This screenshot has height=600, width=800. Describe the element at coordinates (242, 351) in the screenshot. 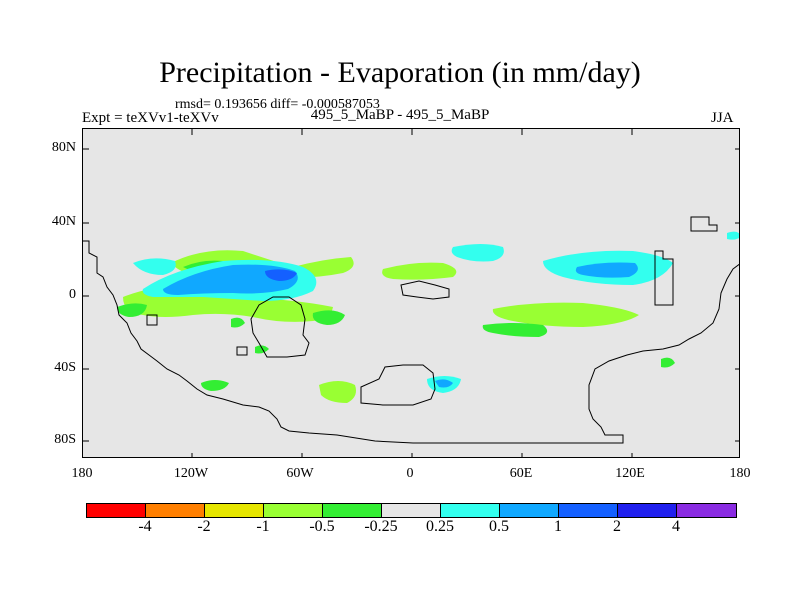

I see `coastline-west-africa` at that location.